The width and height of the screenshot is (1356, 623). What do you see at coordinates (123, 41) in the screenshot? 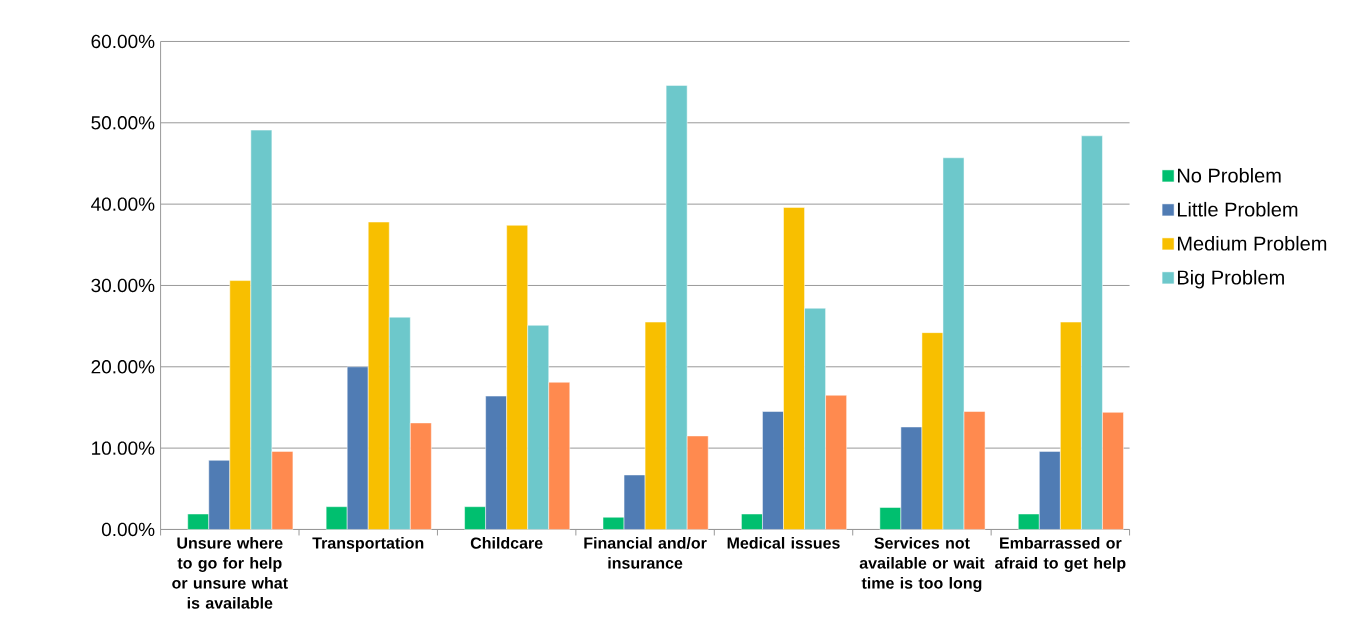
I see `y-tick-label: 60.00%` at bounding box center [123, 41].